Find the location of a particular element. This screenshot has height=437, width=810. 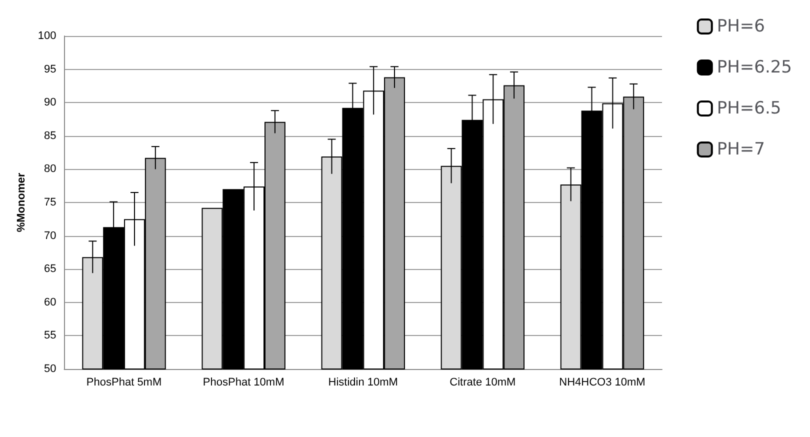

x-tick-label: PhosPhat 5mM is located at coordinates (124, 382).